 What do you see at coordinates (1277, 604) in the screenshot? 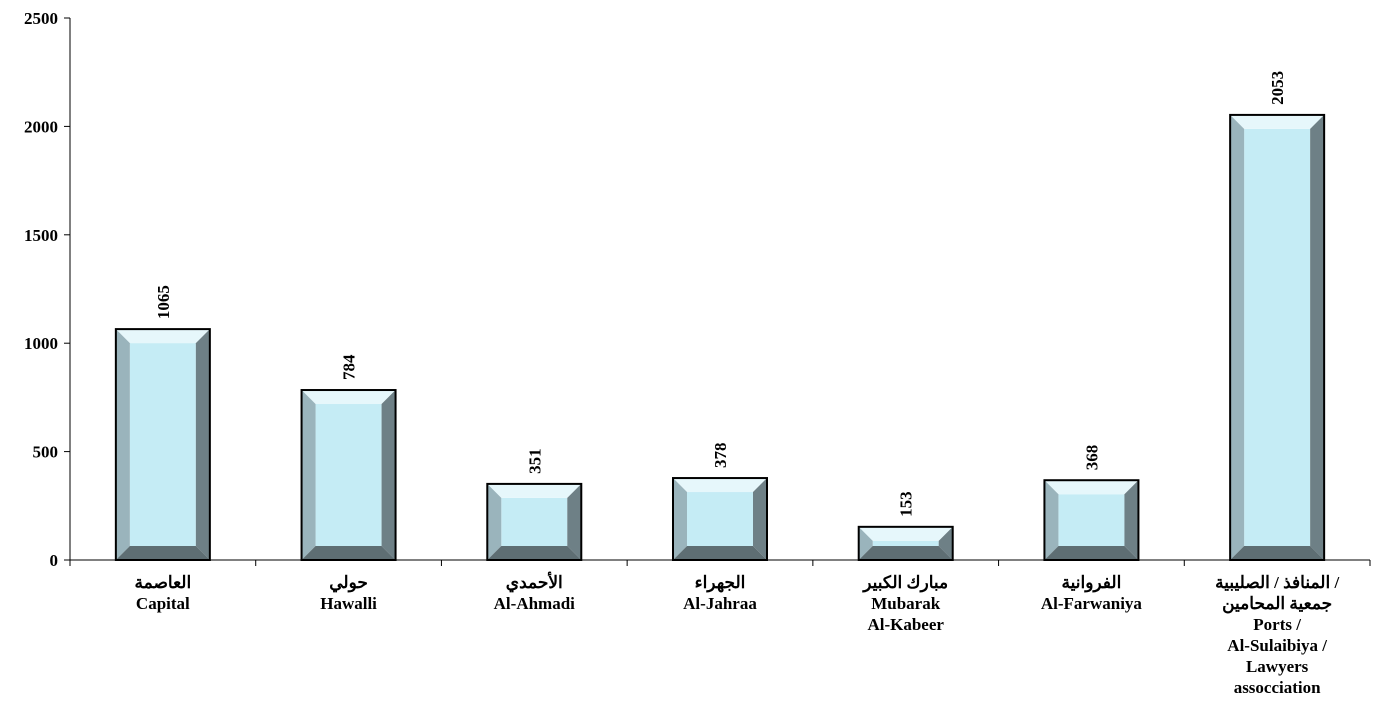
I see `category-label: جمعية المحامين` at bounding box center [1277, 604].